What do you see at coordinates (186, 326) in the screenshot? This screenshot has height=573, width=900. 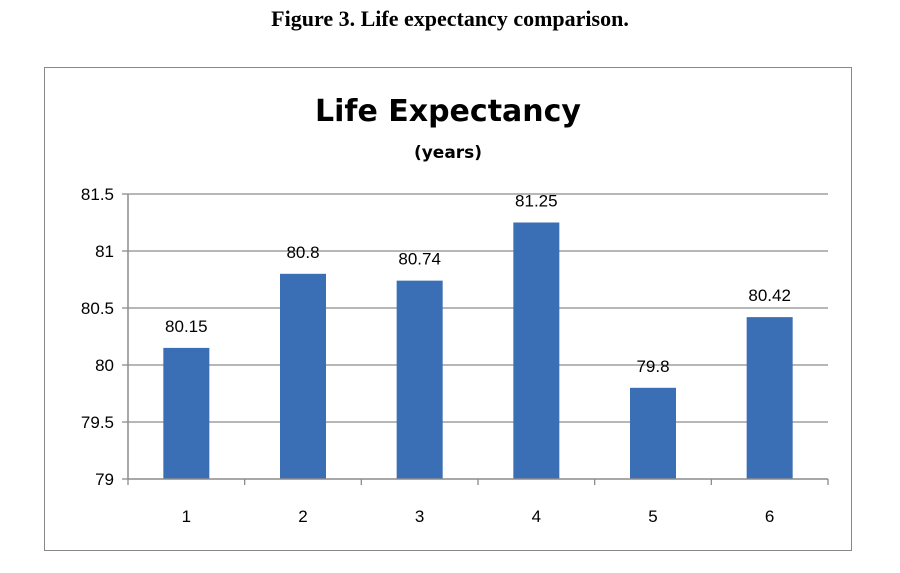 I see `data-label: 80.15` at bounding box center [186, 326].